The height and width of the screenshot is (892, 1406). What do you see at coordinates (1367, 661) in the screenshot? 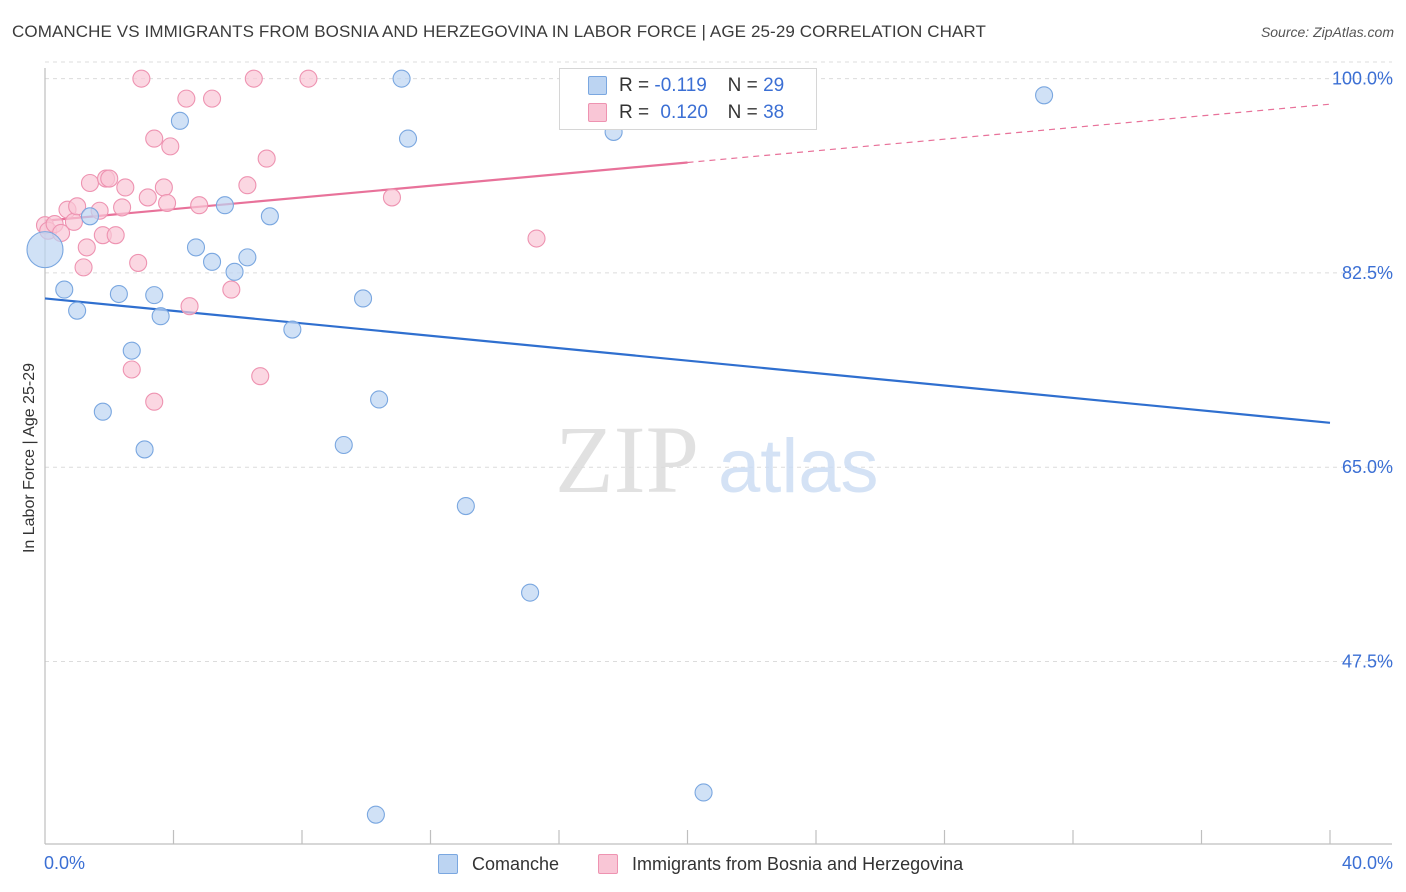
I see `y-tick-label: 47.5%` at bounding box center [1367, 661].